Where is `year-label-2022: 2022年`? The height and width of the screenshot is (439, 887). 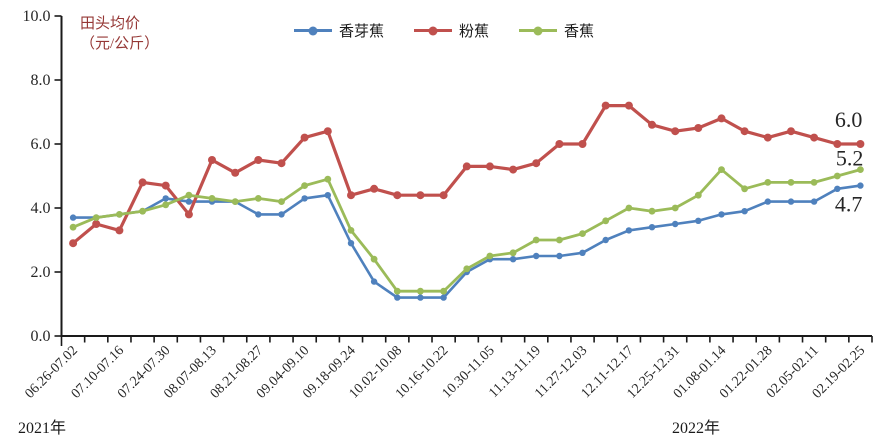
year-label-2022: 2022年 is located at coordinates (696, 428).